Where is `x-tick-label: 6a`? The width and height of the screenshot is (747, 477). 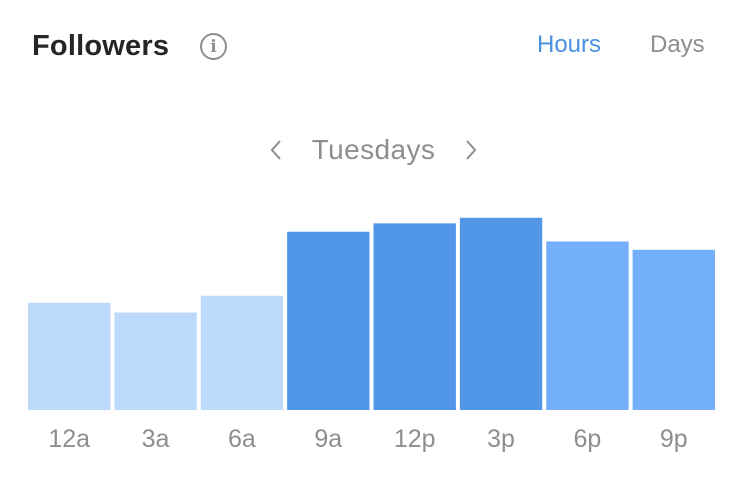 x-tick-label: 6a is located at coordinates (242, 439).